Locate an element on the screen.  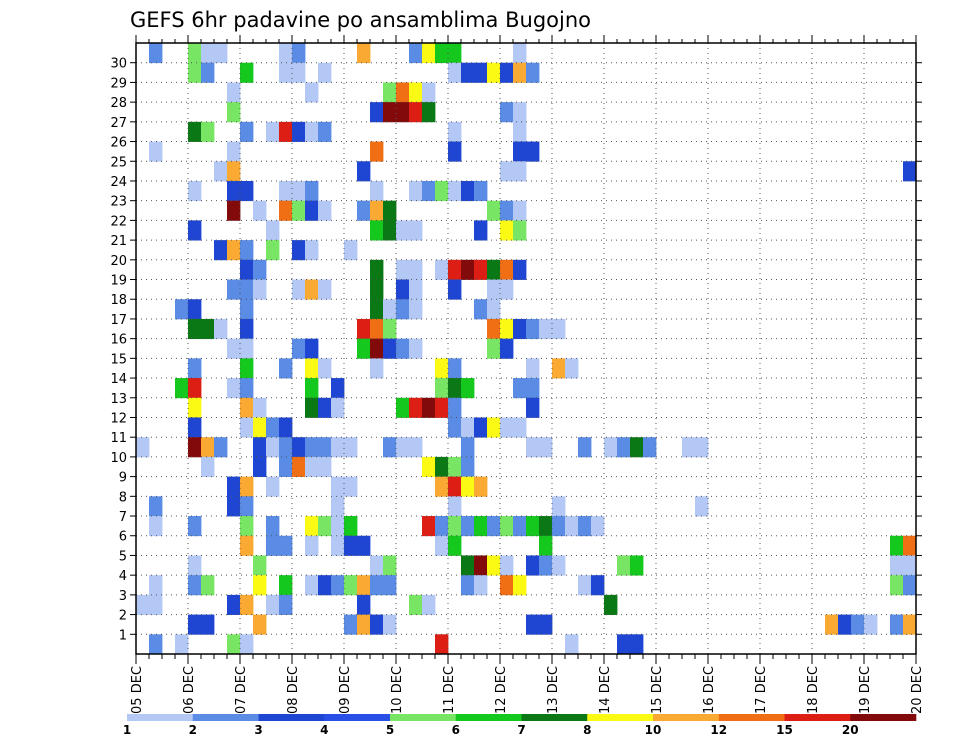
x-tick-label: 18 DEC is located at coordinates (813, 690).